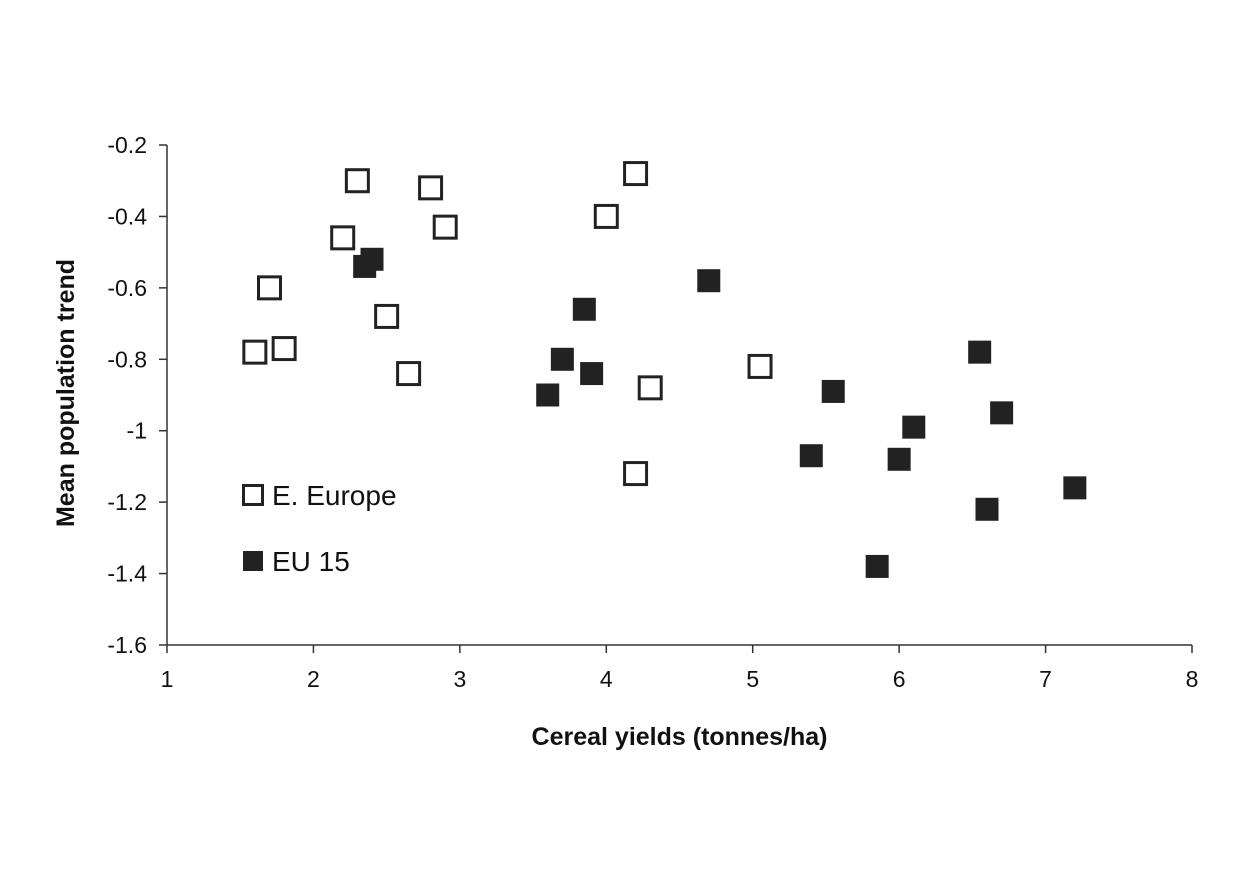  I want to click on y-tick-label: -0.2, so click(127, 145).